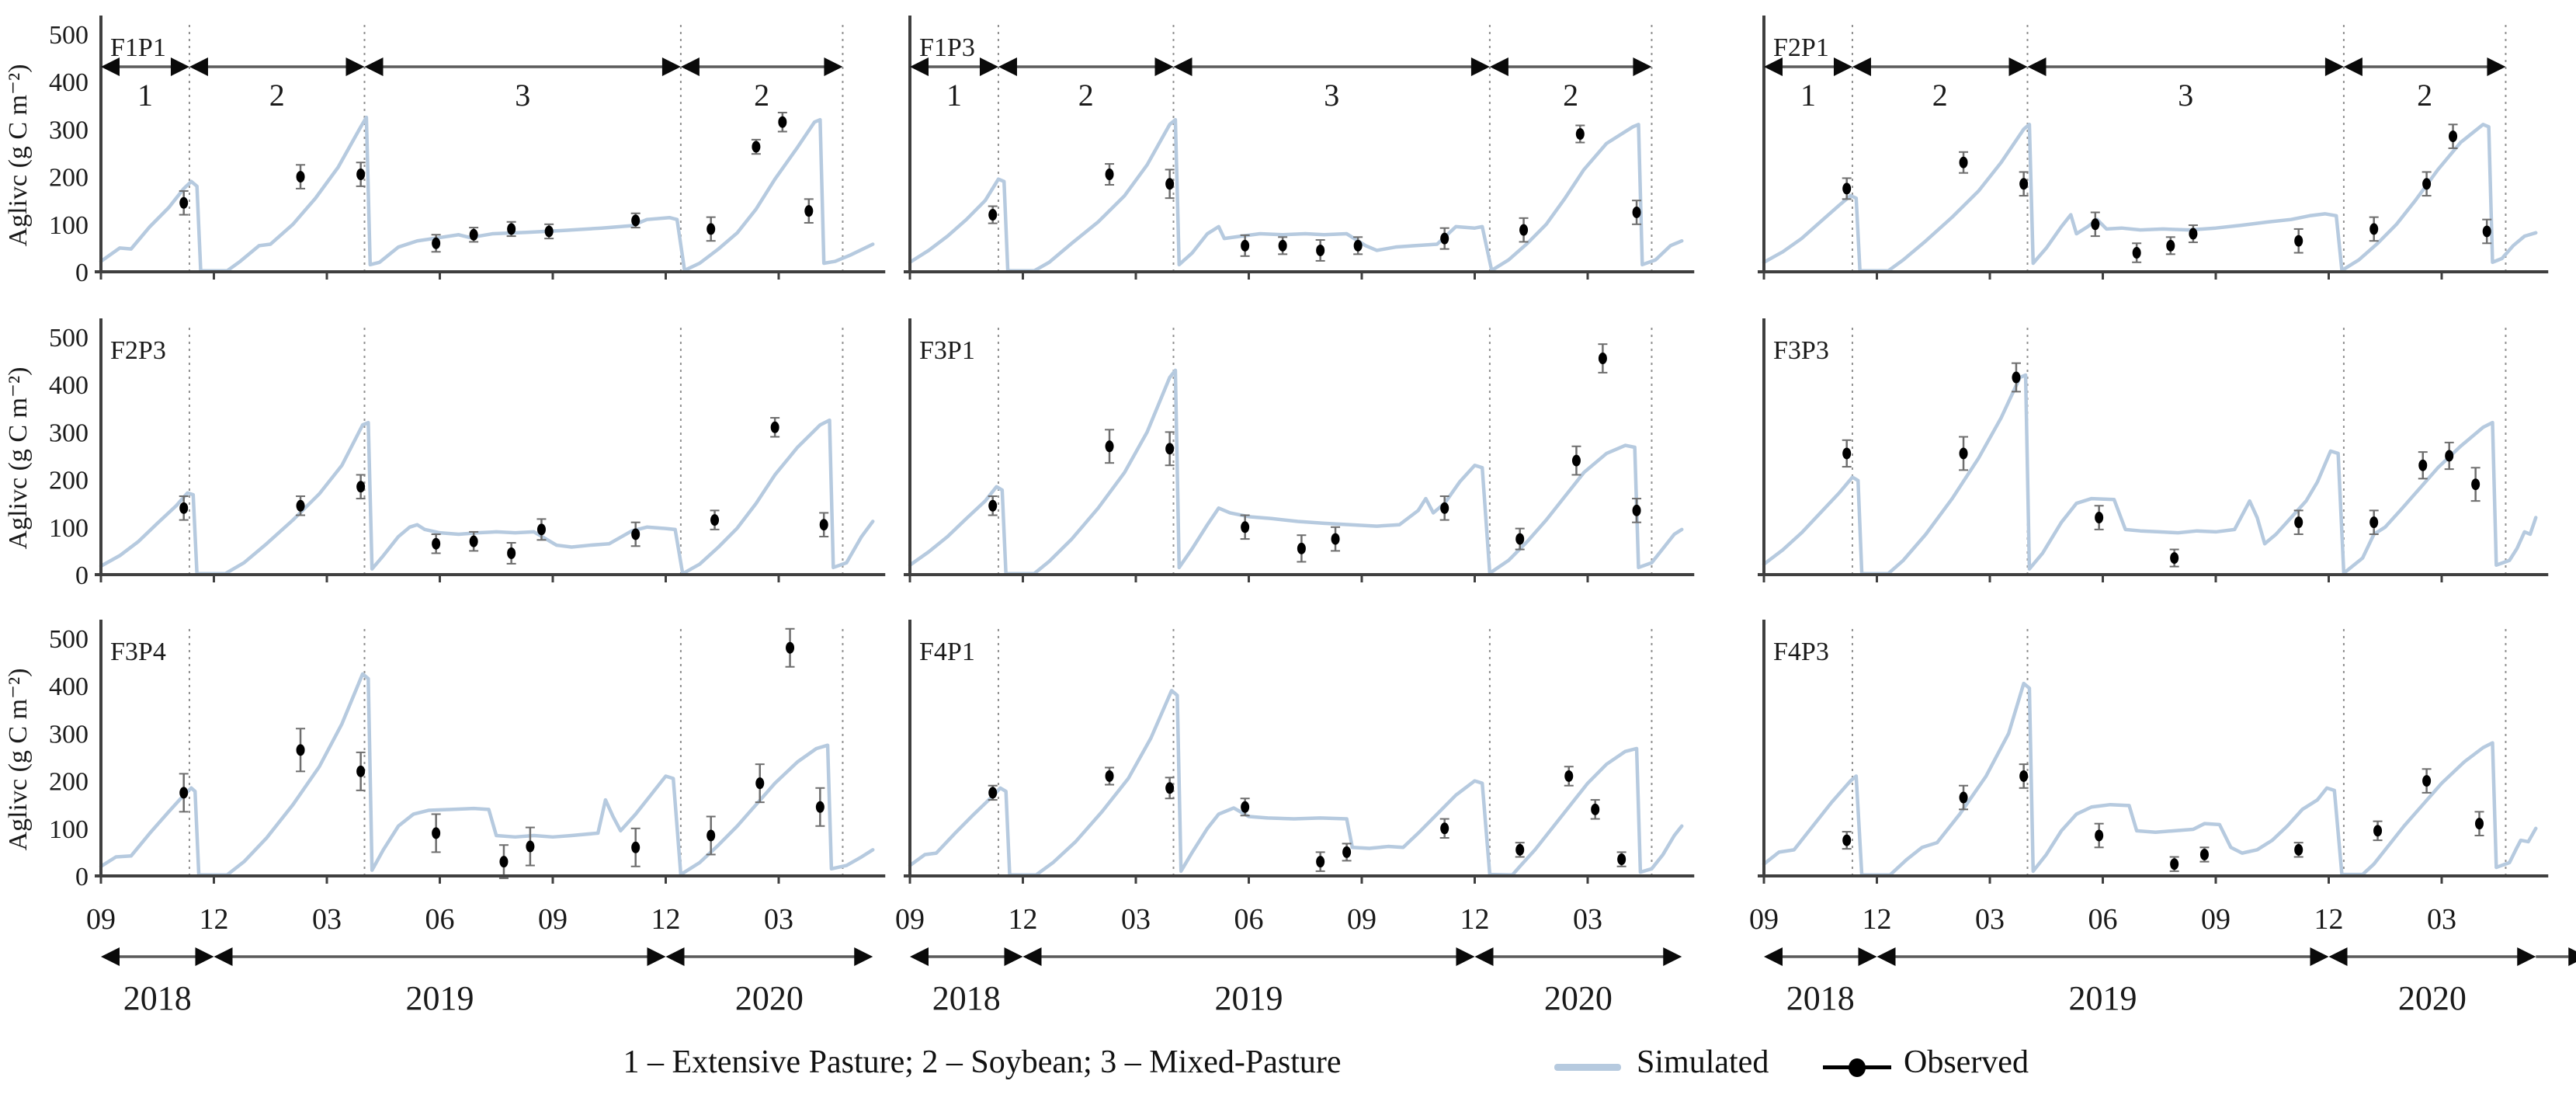  I want to click on F4P1-panel-label: F4P1, so click(947, 652).